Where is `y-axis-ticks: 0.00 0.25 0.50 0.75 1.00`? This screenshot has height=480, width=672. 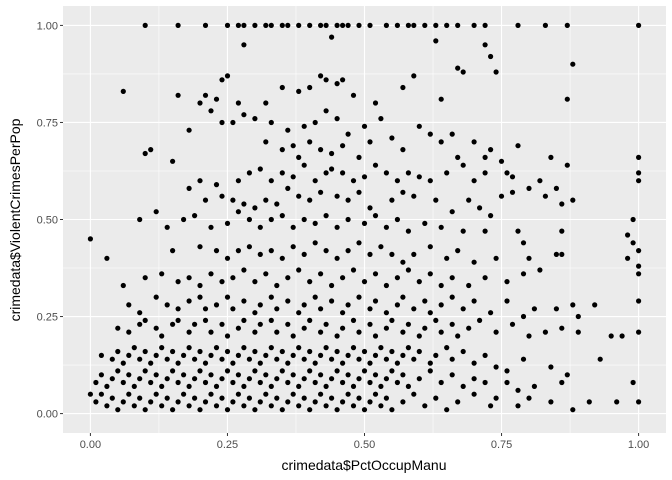
y-axis-ticks: 0.00 0.25 0.50 0.75 1.00 is located at coordinates (50, 220).